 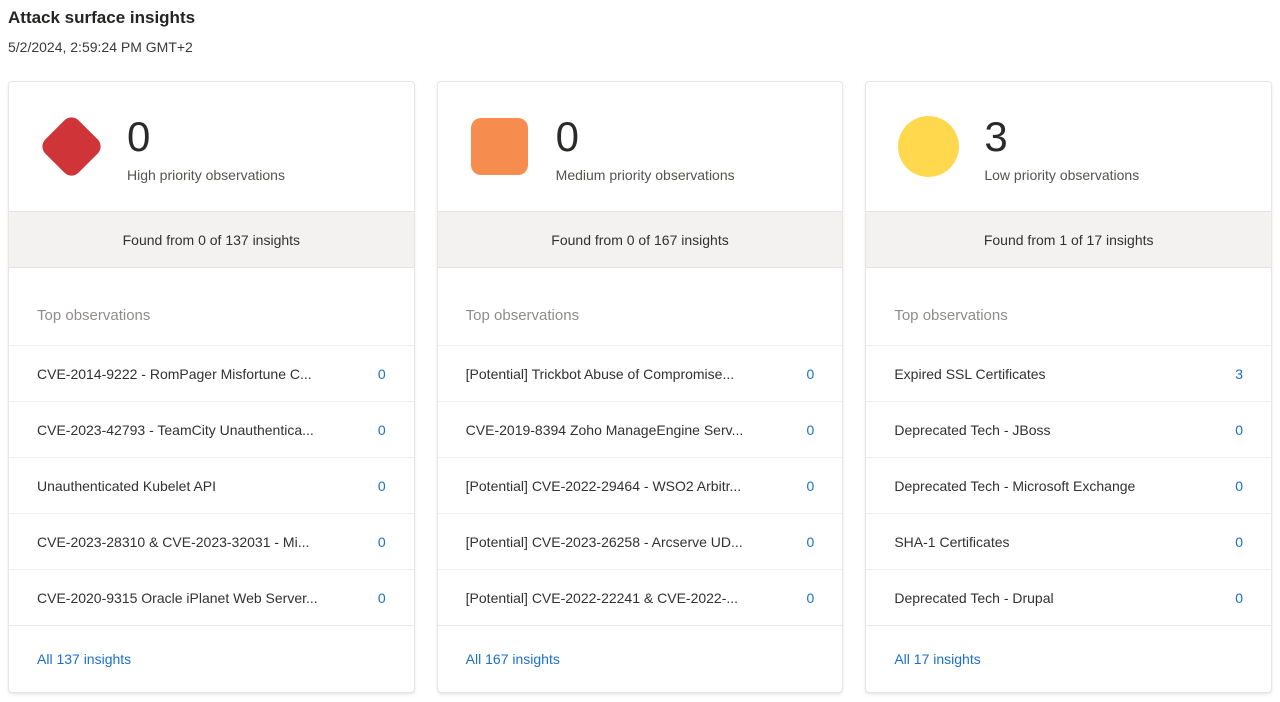 I want to click on low-priority-circle-icon, so click(x=928, y=146).